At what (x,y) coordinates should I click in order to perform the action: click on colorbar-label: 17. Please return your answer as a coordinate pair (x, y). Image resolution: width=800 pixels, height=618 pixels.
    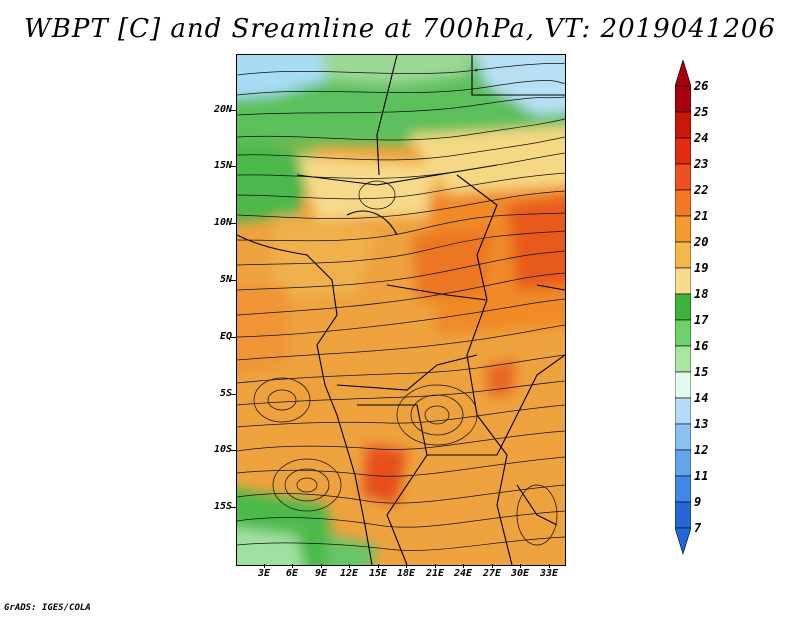
    Looking at the image, I should click on (701, 320).